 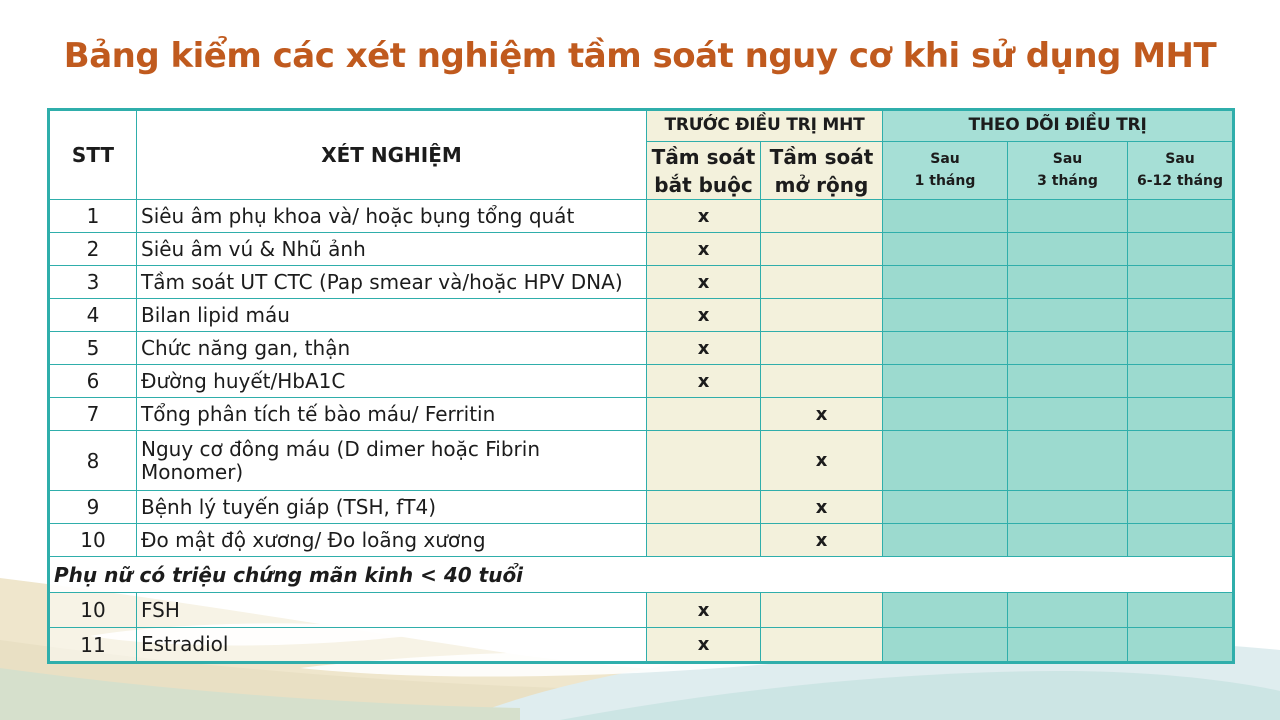 What do you see at coordinates (391, 540) in the screenshot?
I see `test-name-cell: Đo mật độ xương/ Đo loãng xương` at bounding box center [391, 540].